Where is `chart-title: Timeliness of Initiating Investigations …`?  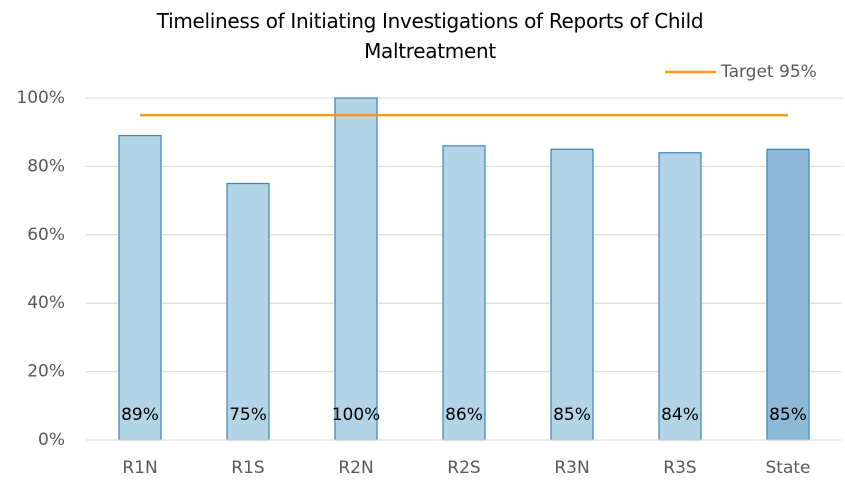
chart-title: Timeliness of Initiating Investigations … is located at coordinates (430, 36).